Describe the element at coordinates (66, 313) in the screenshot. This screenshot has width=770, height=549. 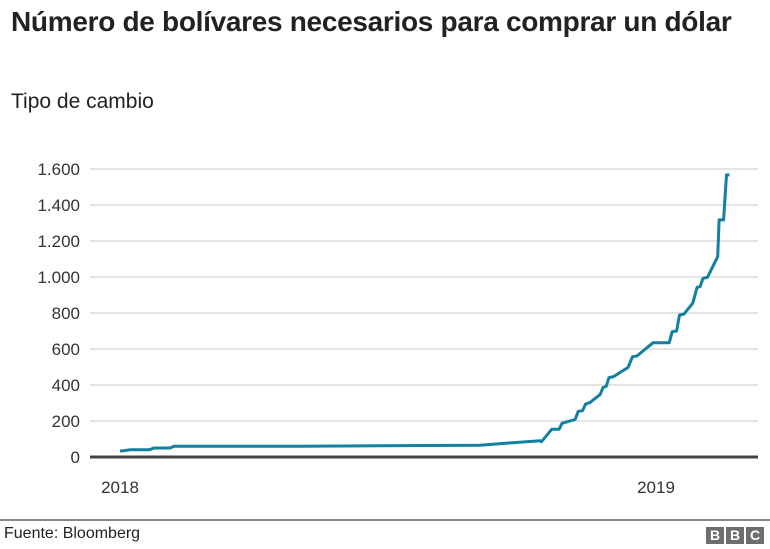
I see `y-tick-label: 800` at that location.